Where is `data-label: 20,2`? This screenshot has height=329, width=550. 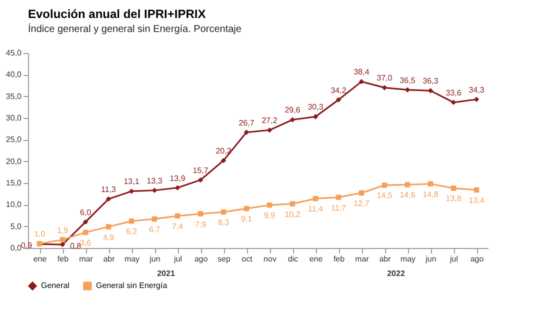
data-label: 20,2 is located at coordinates (224, 151).